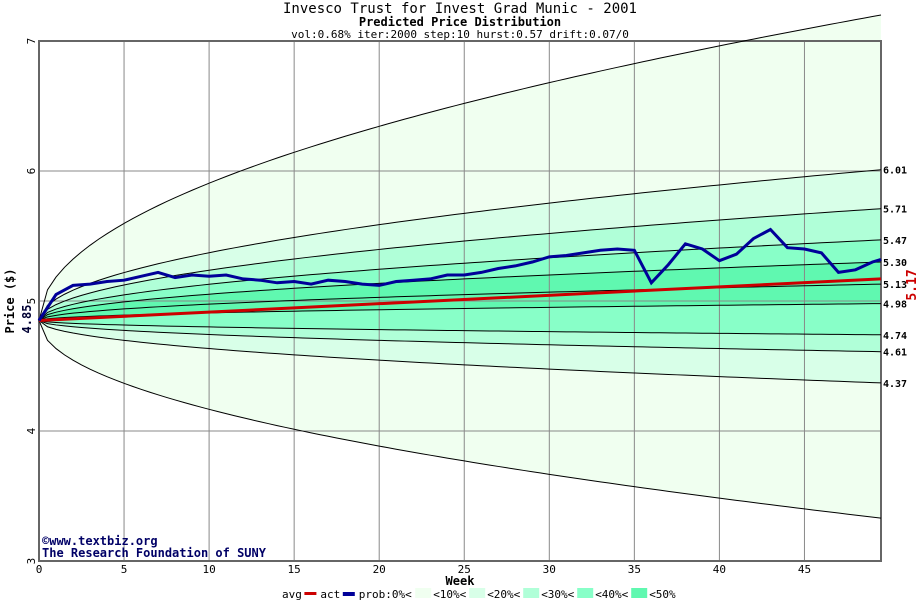 Image resolution: width=920 pixels, height=600 pixels. What do you see at coordinates (895, 241) in the screenshot?
I see `band-end-label: 5.47` at bounding box center [895, 241].